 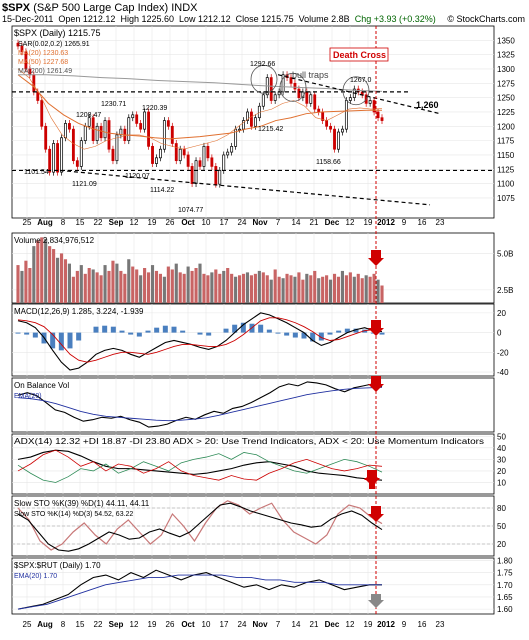 What do you see at coordinates (260, 624) in the screenshot?
I see `x-tick-label: Nov` at bounding box center [260, 624].